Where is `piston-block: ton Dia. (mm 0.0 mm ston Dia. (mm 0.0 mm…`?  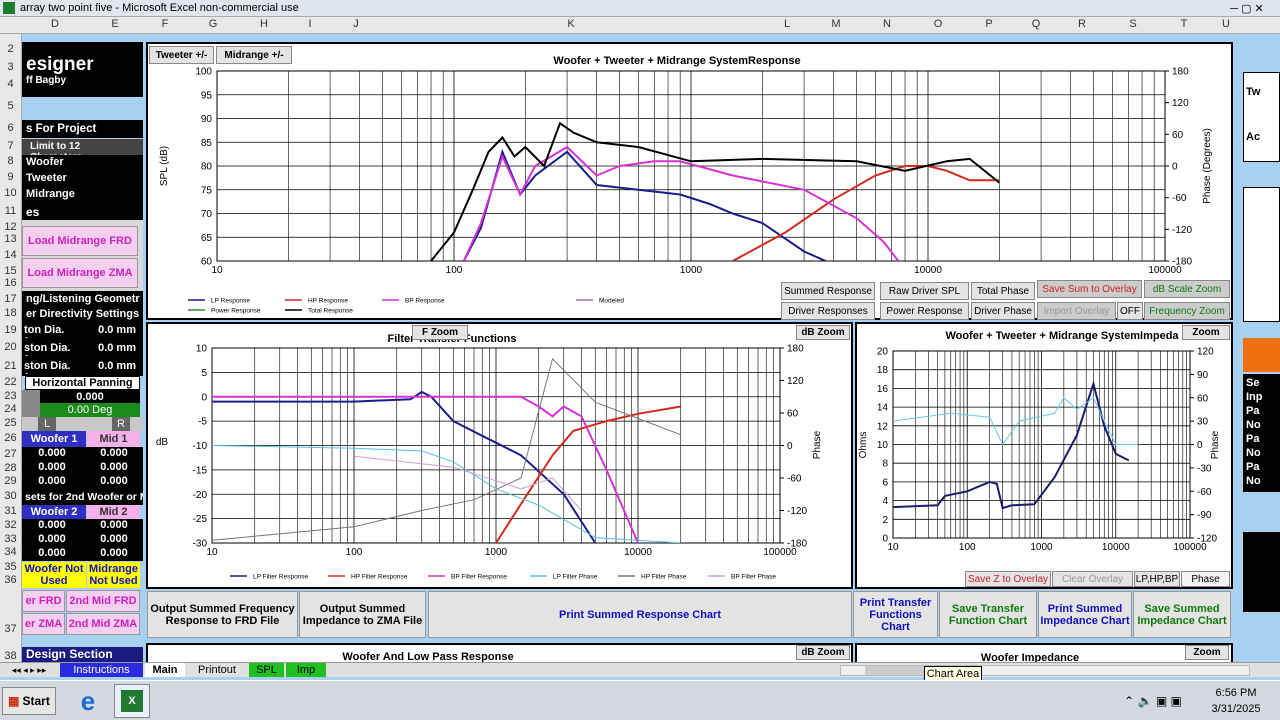 piston-block: ton Dia. (mm 0.0 mm ston Dia. (mm 0.0 mm… is located at coordinates (82, 349).